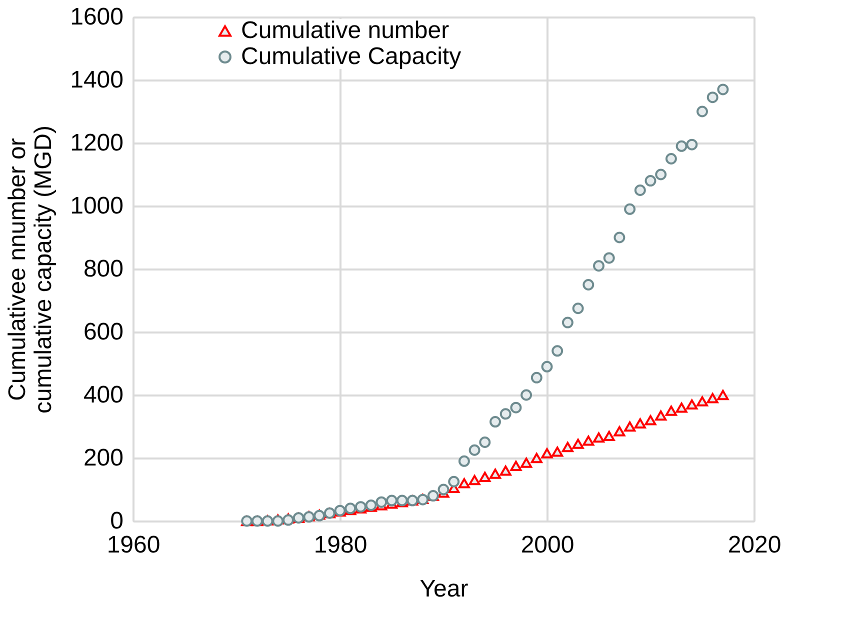 The width and height of the screenshot is (856, 631). Describe the element at coordinates (103, 269) in the screenshot. I see `y-tick-label: 800` at that location.